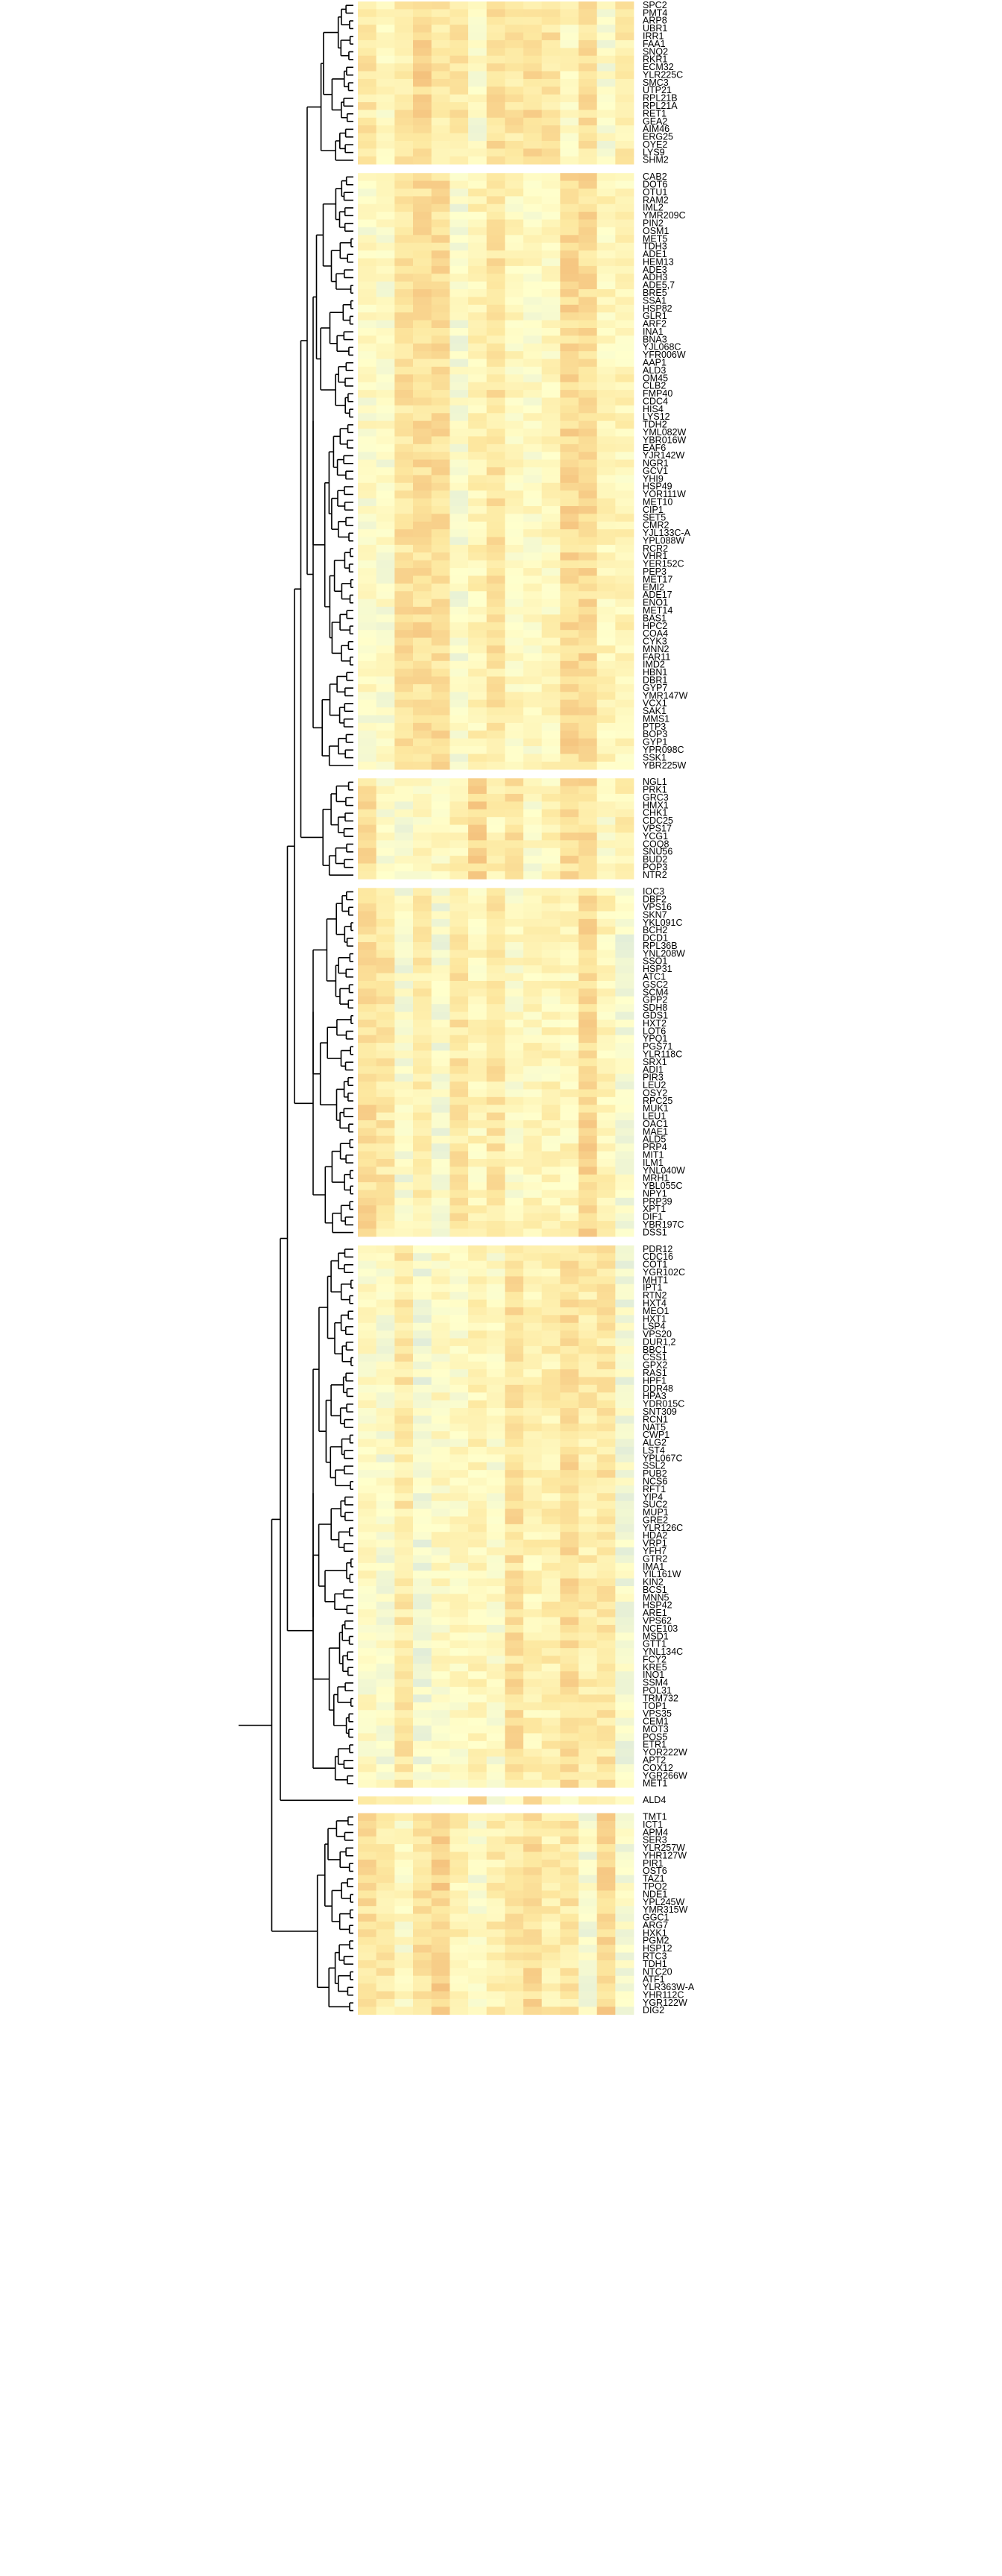 The image size is (1002, 2576). Describe the element at coordinates (663, 1458) in the screenshot. I see `row-label: YPL067C` at that location.